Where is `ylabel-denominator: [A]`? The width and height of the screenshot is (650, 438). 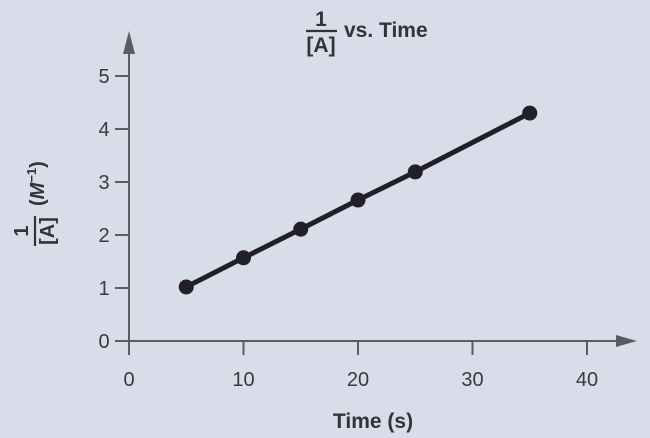 ylabel-denominator: [A] is located at coordinates (48, 231).